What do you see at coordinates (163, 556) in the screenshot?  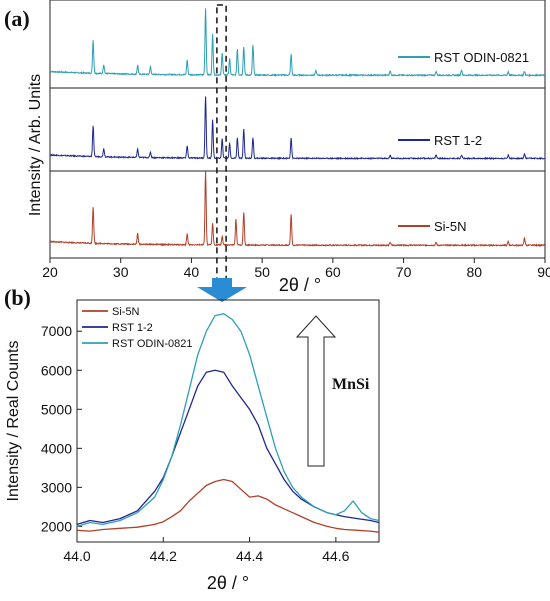 I see `xtick-label-b: 44.2` at bounding box center [163, 556].